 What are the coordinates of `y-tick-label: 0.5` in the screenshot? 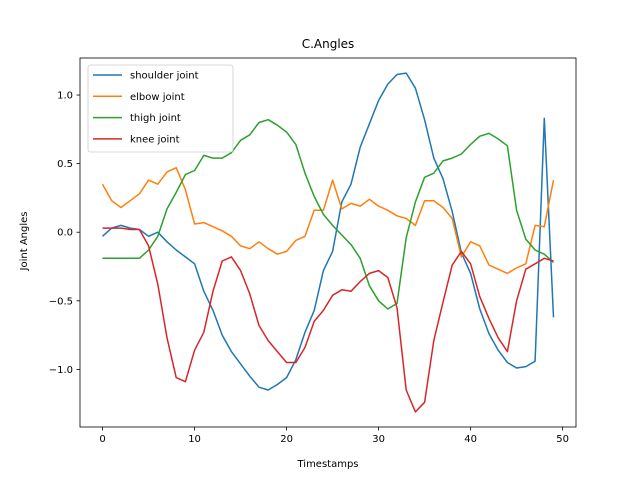 It's located at (65, 164).